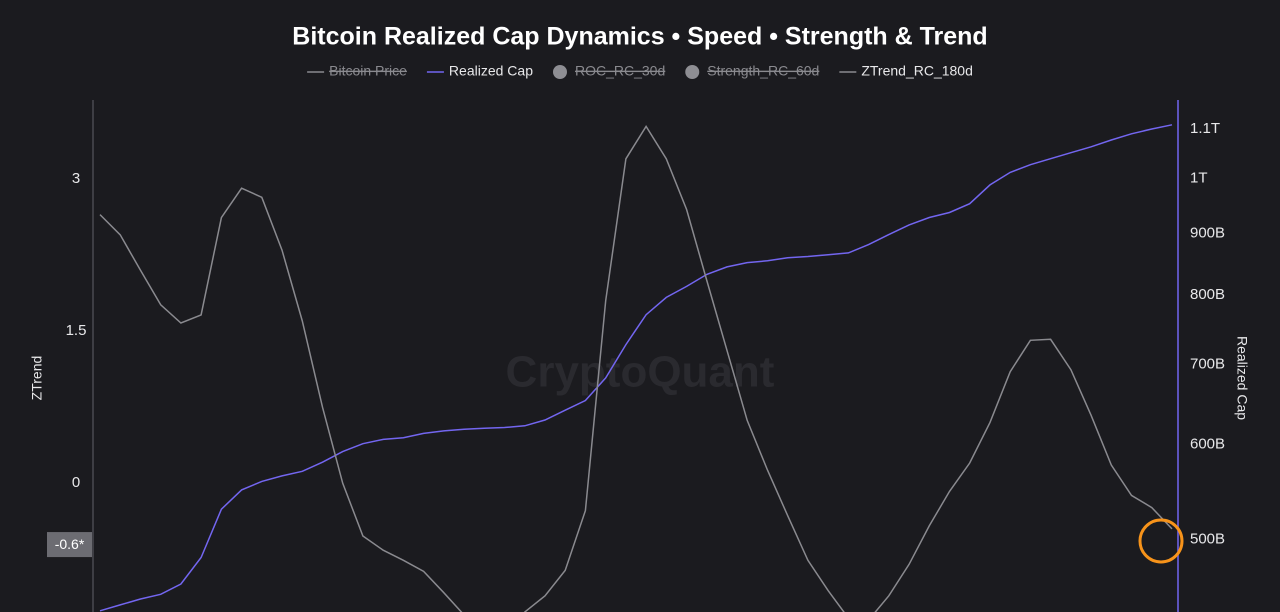 The height and width of the screenshot is (612, 1280). Describe the element at coordinates (640, 372) in the screenshot. I see `watermark: CryptoQuant` at that location.